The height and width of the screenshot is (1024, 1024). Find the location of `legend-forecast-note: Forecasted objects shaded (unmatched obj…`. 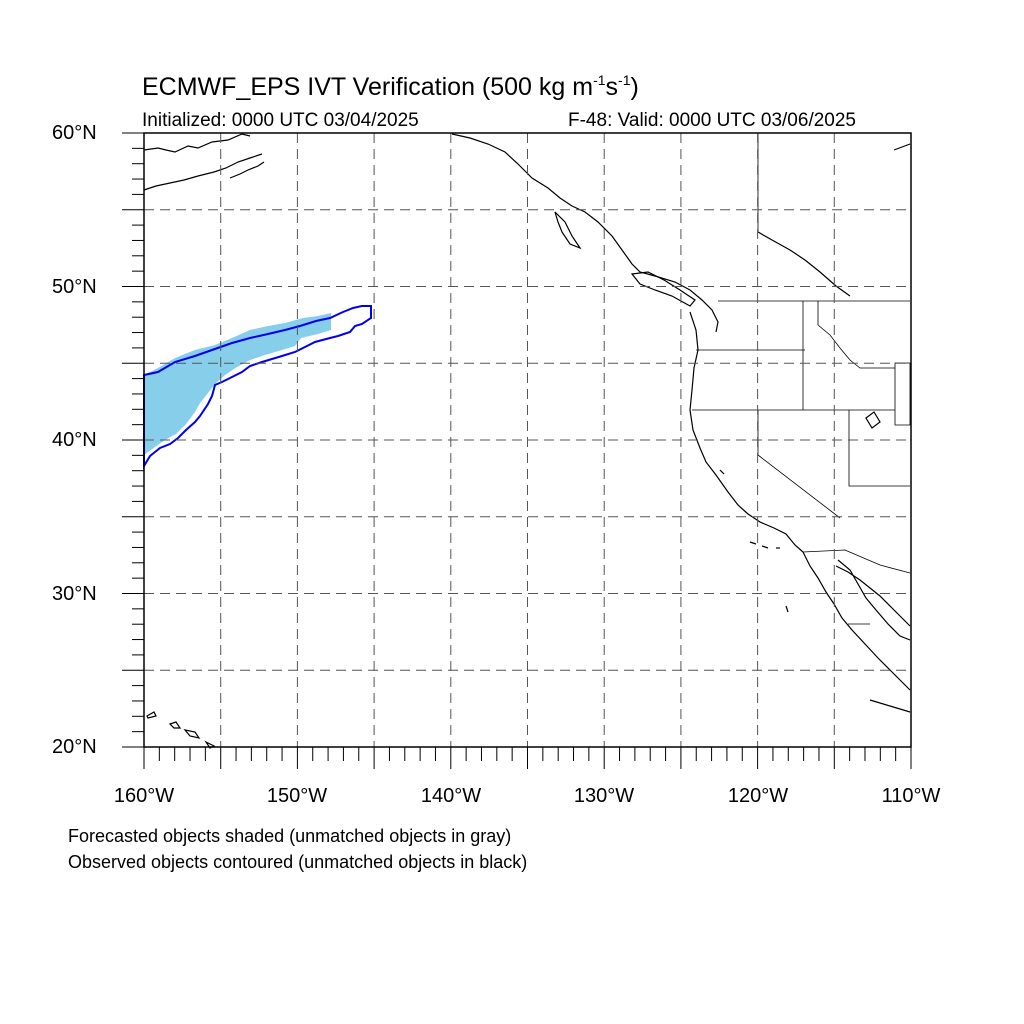

legend-forecast-note: Forecasted objects shaded (unmatched obj… is located at coordinates (290, 836).